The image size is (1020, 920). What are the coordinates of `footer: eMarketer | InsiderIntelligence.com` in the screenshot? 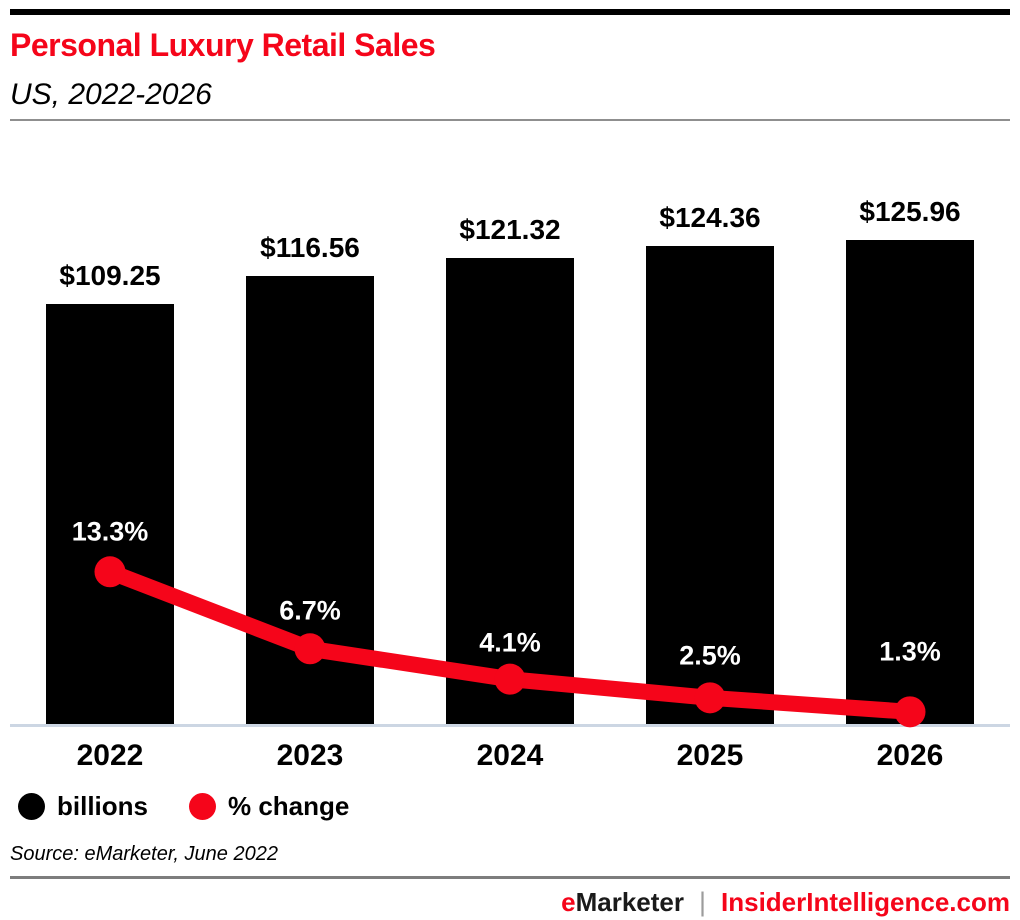 It's located at (785, 902).